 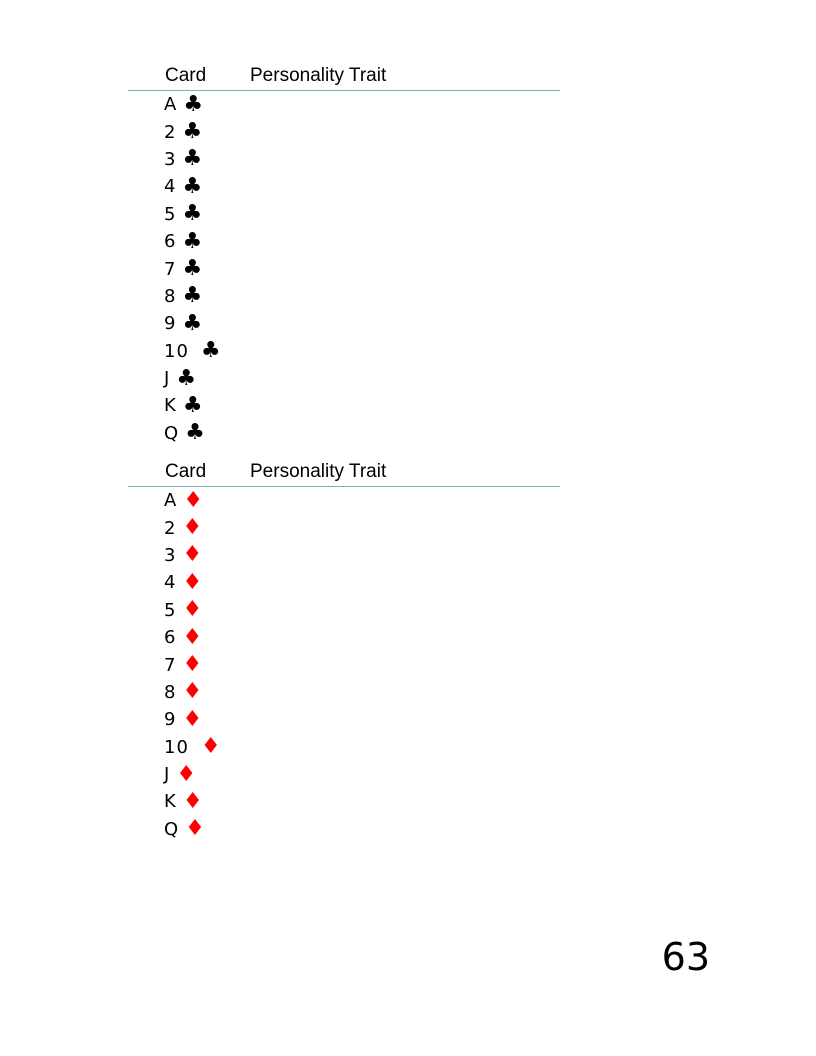 I want to click on card-row: A ♦, so click(x=344, y=500).